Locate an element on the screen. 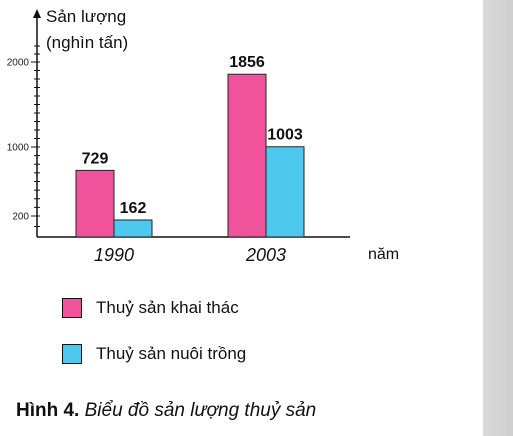 This screenshot has height=436, width=513. side-strip is located at coordinates (498, 218).